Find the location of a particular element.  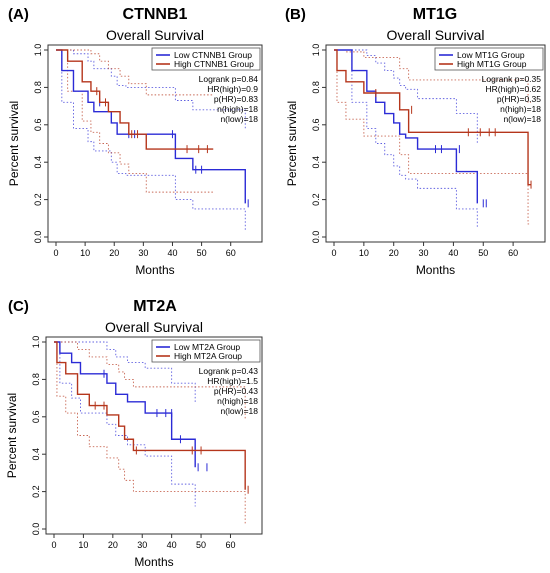

gene-title: MT2A is located at coordinates (155, 306).